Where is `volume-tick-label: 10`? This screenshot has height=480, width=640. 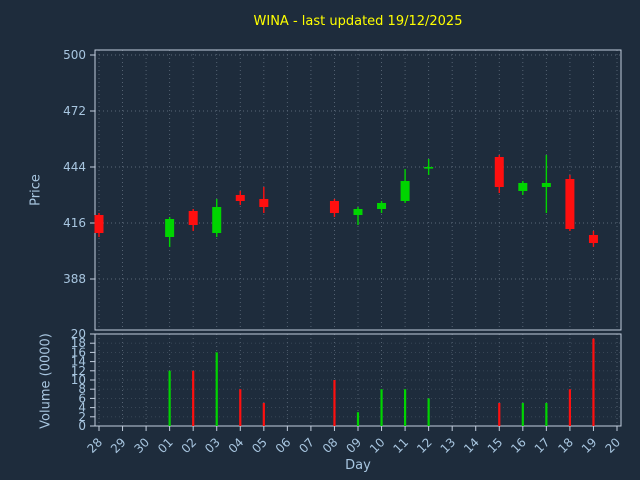
volume-tick-label: 10 is located at coordinates (78, 380).